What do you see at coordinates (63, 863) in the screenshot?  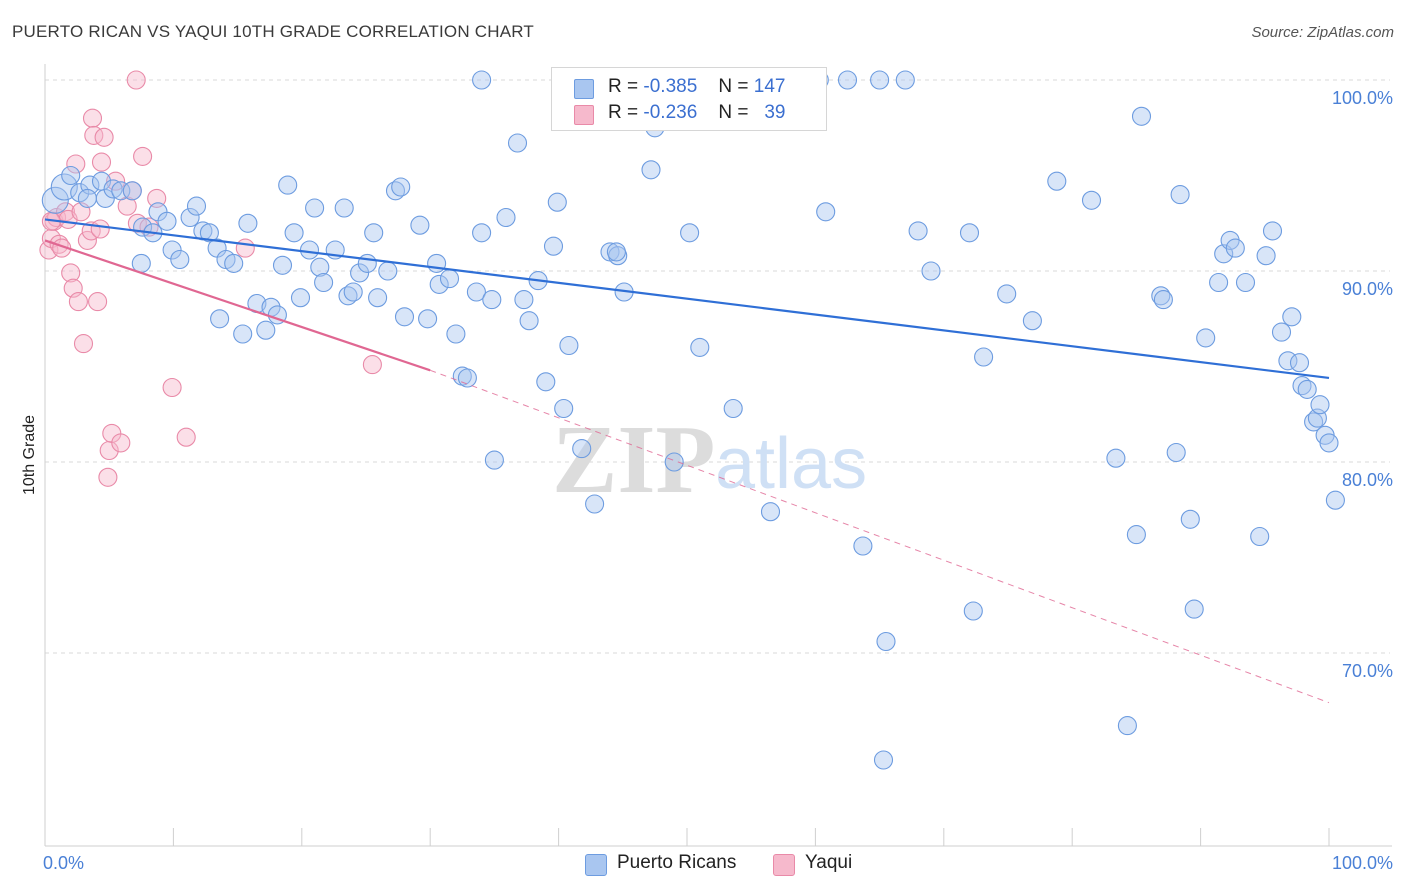 I see `x-tick-label: 0.0%` at bounding box center [63, 863].